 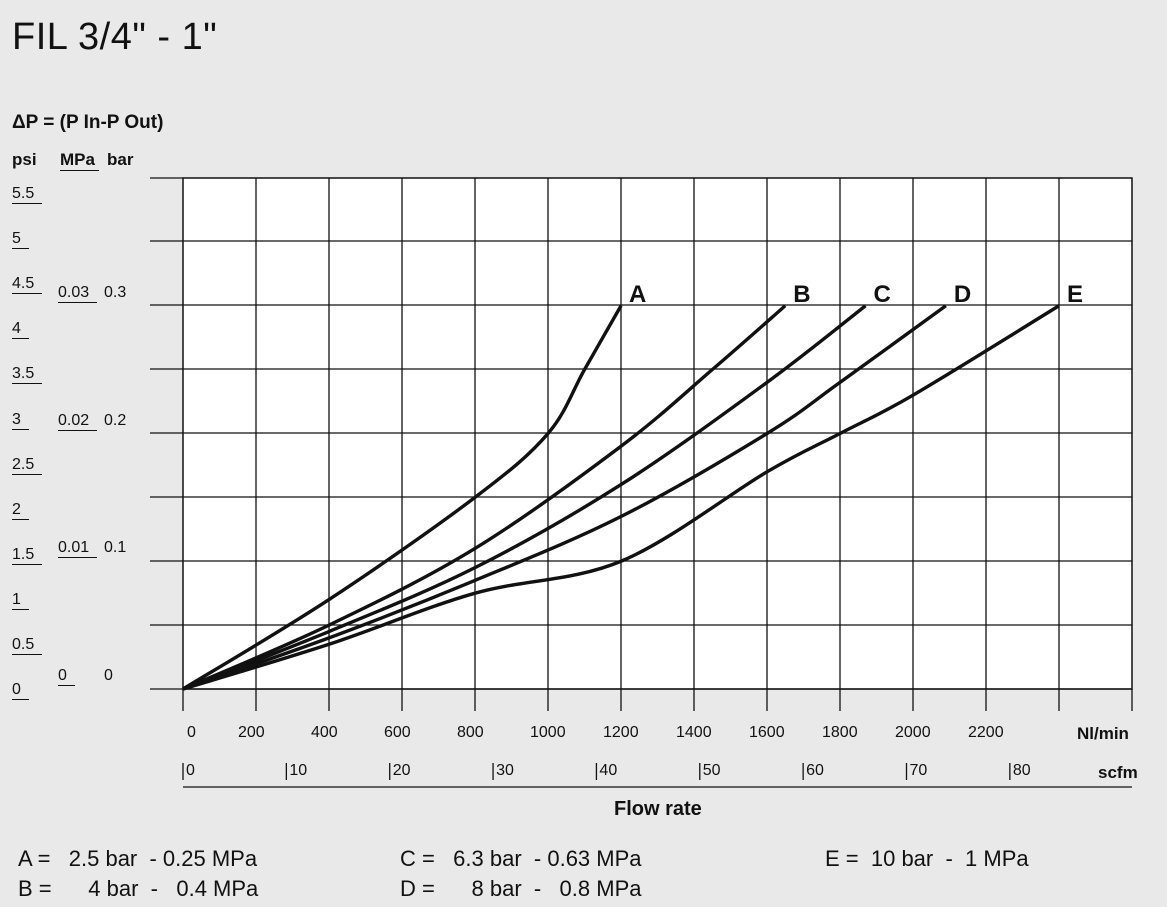 What do you see at coordinates (20, 420) in the screenshot?
I see `psi-tick-label: 3` at bounding box center [20, 420].